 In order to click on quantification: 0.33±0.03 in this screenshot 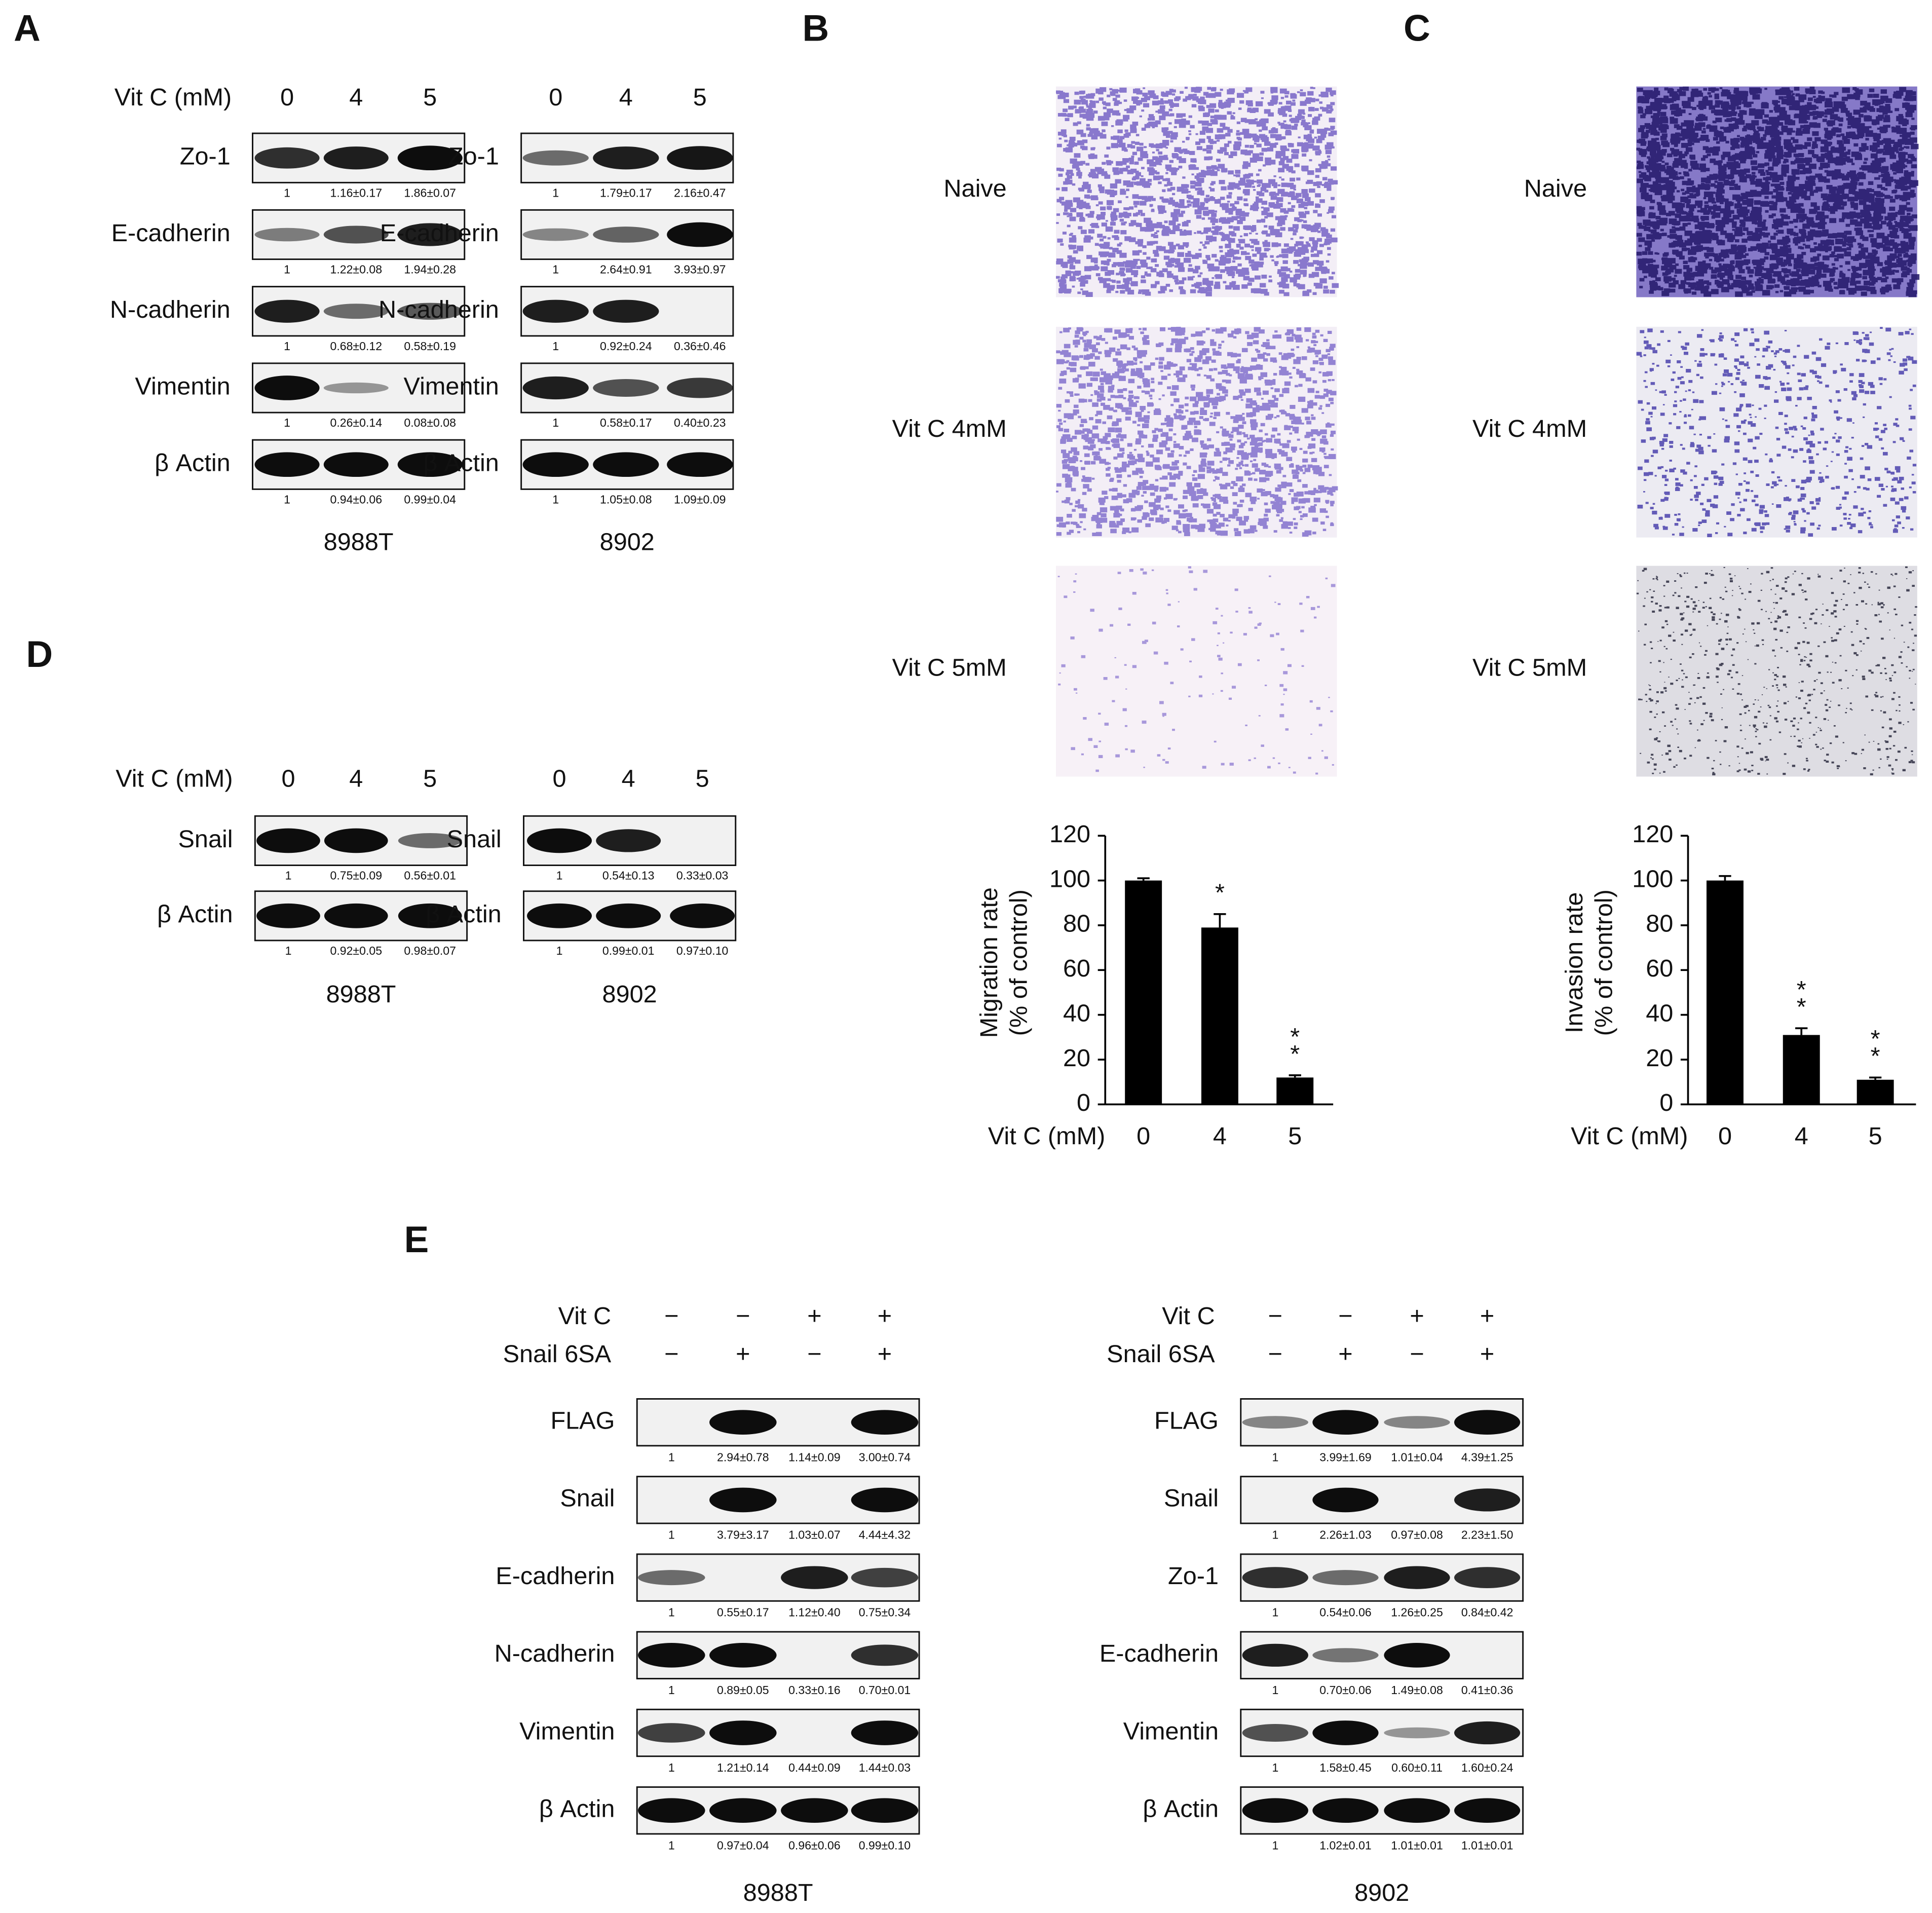, I will do `click(702, 875)`.